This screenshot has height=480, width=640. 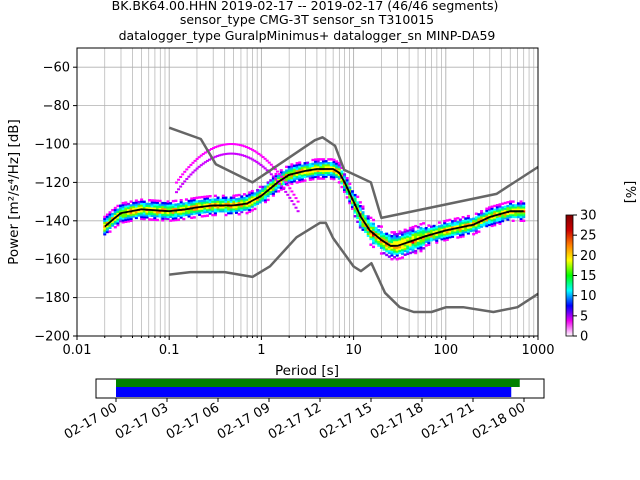 What do you see at coordinates (52, 145) in the screenshot?
I see `y-tick-label: −100` at bounding box center [52, 145].